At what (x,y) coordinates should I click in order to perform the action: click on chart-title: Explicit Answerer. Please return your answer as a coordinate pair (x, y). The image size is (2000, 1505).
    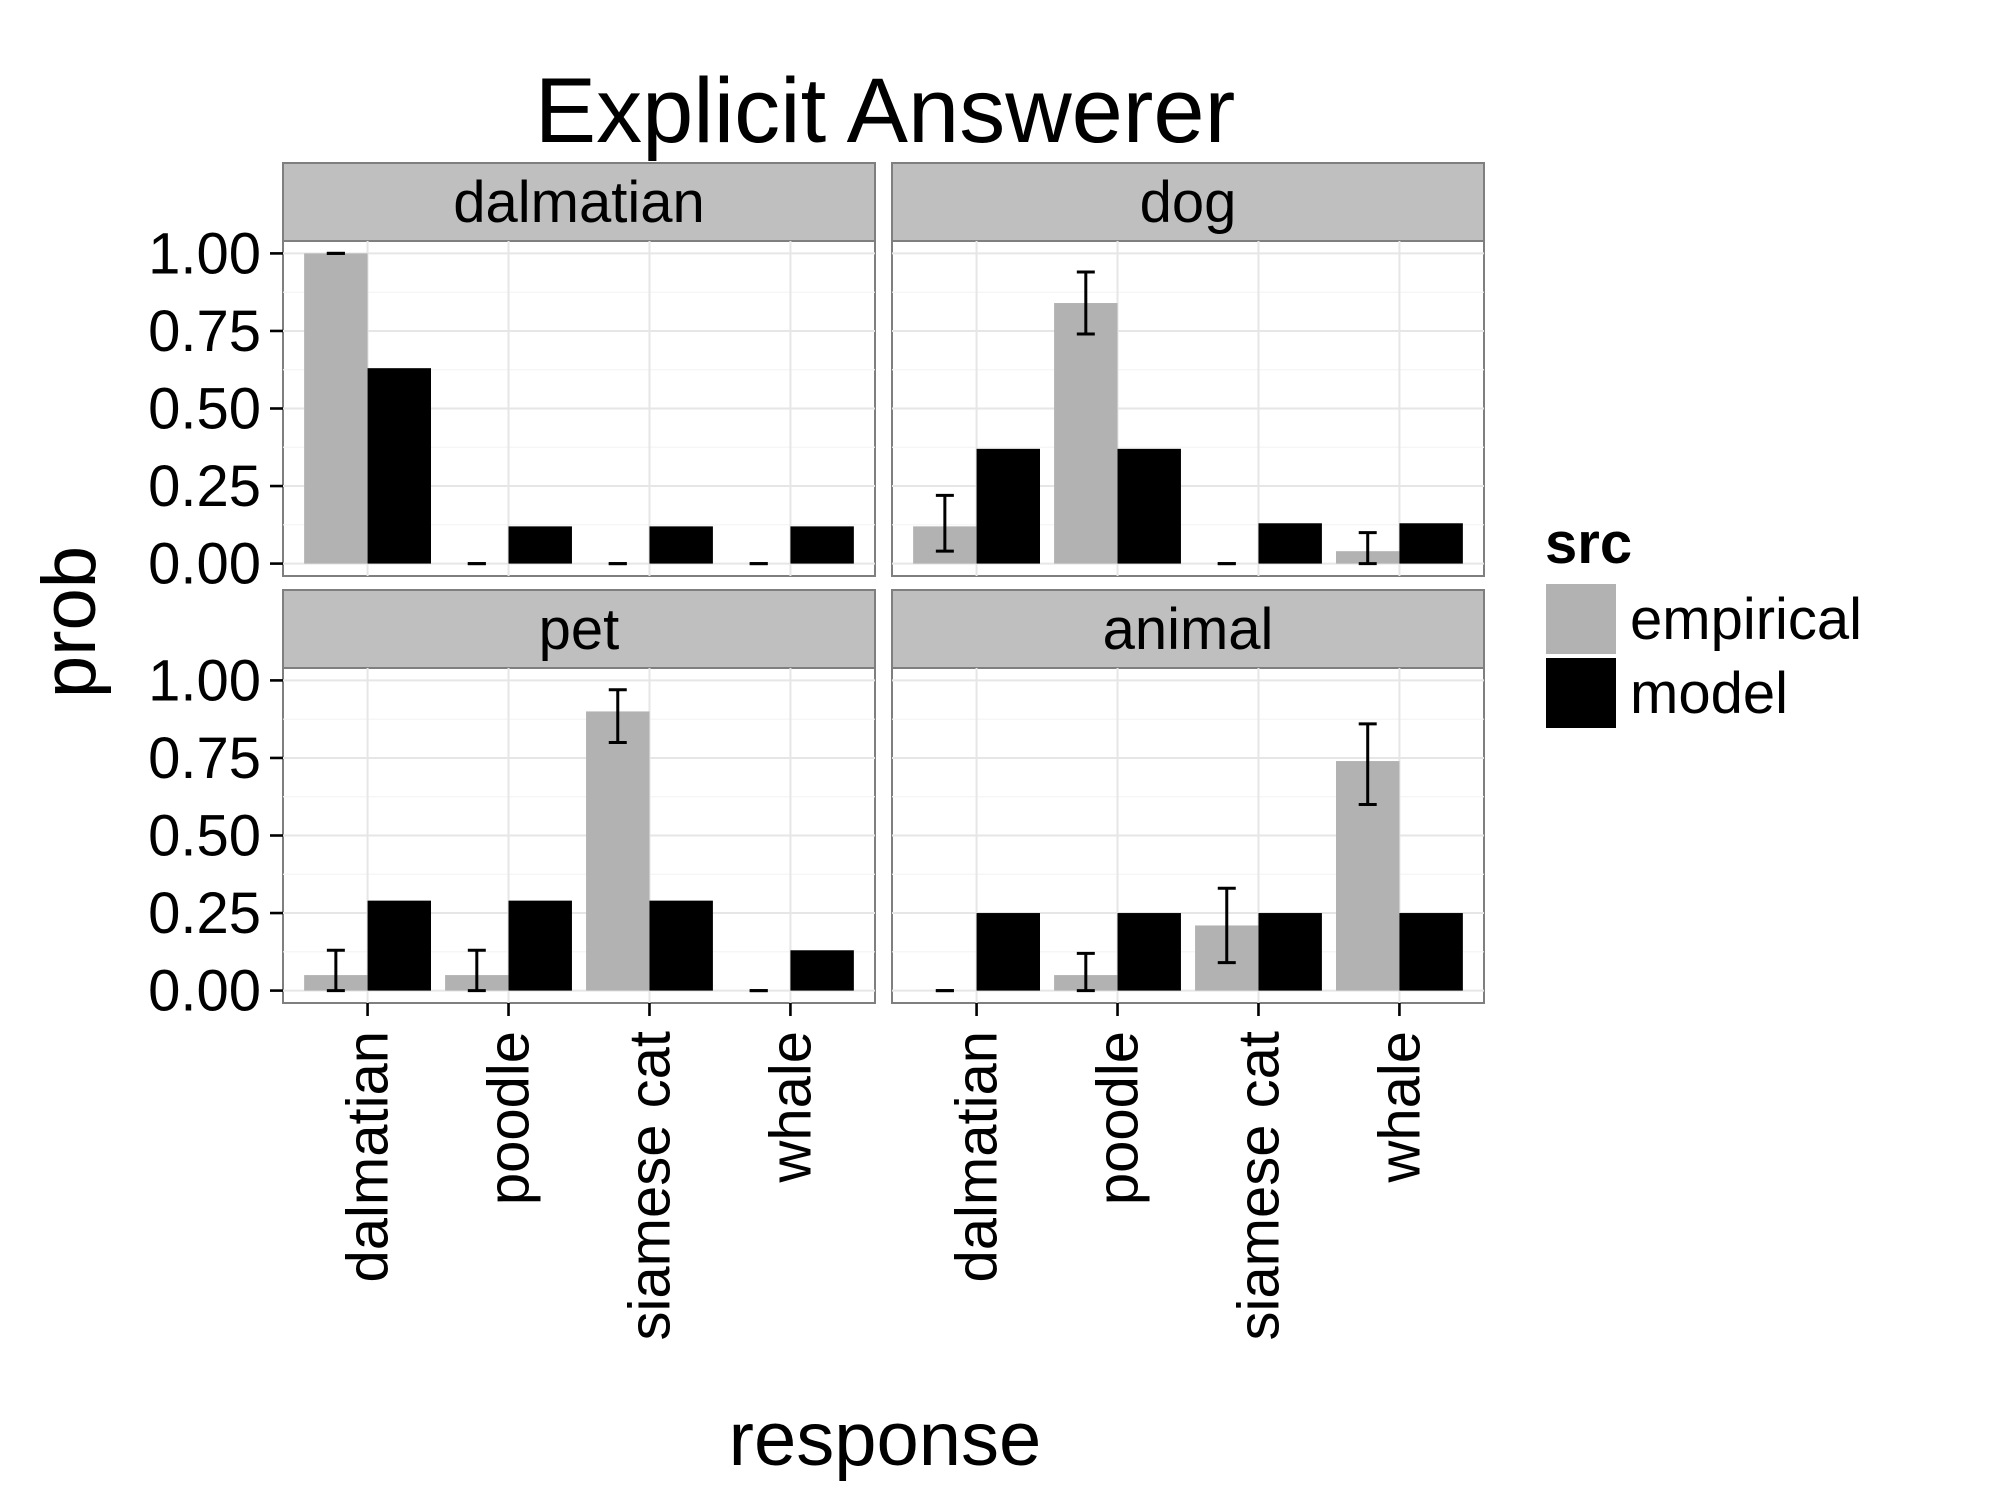
    Looking at the image, I should click on (885, 111).